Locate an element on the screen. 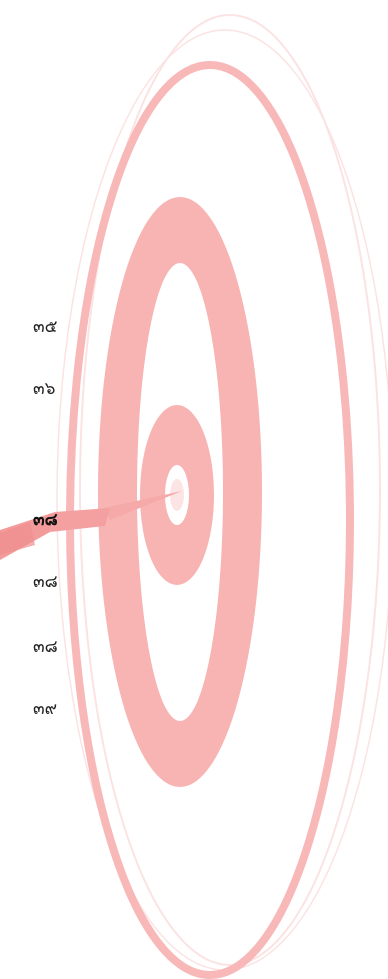 The width and height of the screenshot is (388, 979). dart-icon is located at coordinates (91, 525).